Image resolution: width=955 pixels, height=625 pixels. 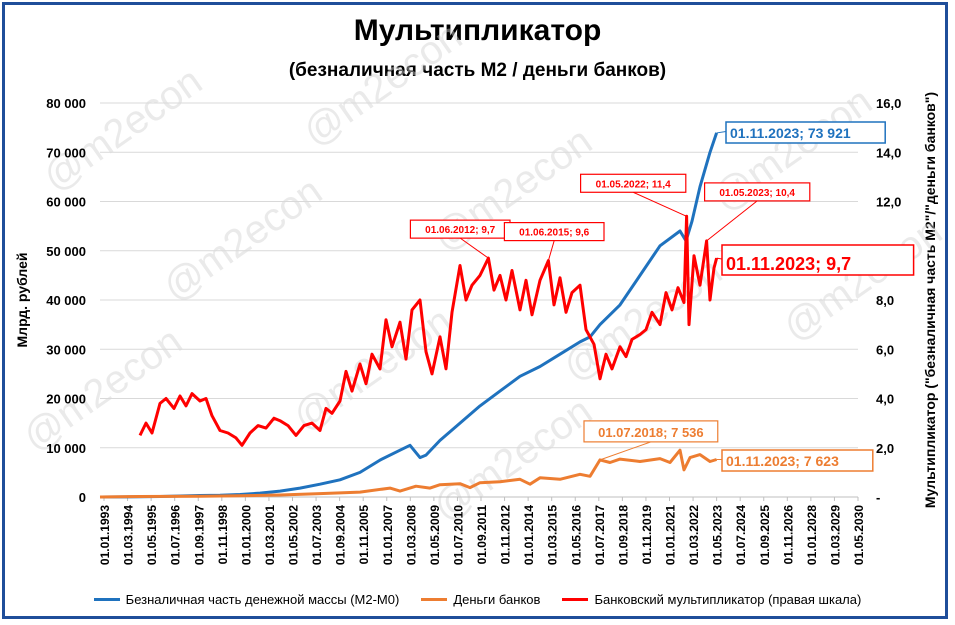 What do you see at coordinates (82, 497) in the screenshot?
I see `y-left-tick-label: 0` at bounding box center [82, 497].